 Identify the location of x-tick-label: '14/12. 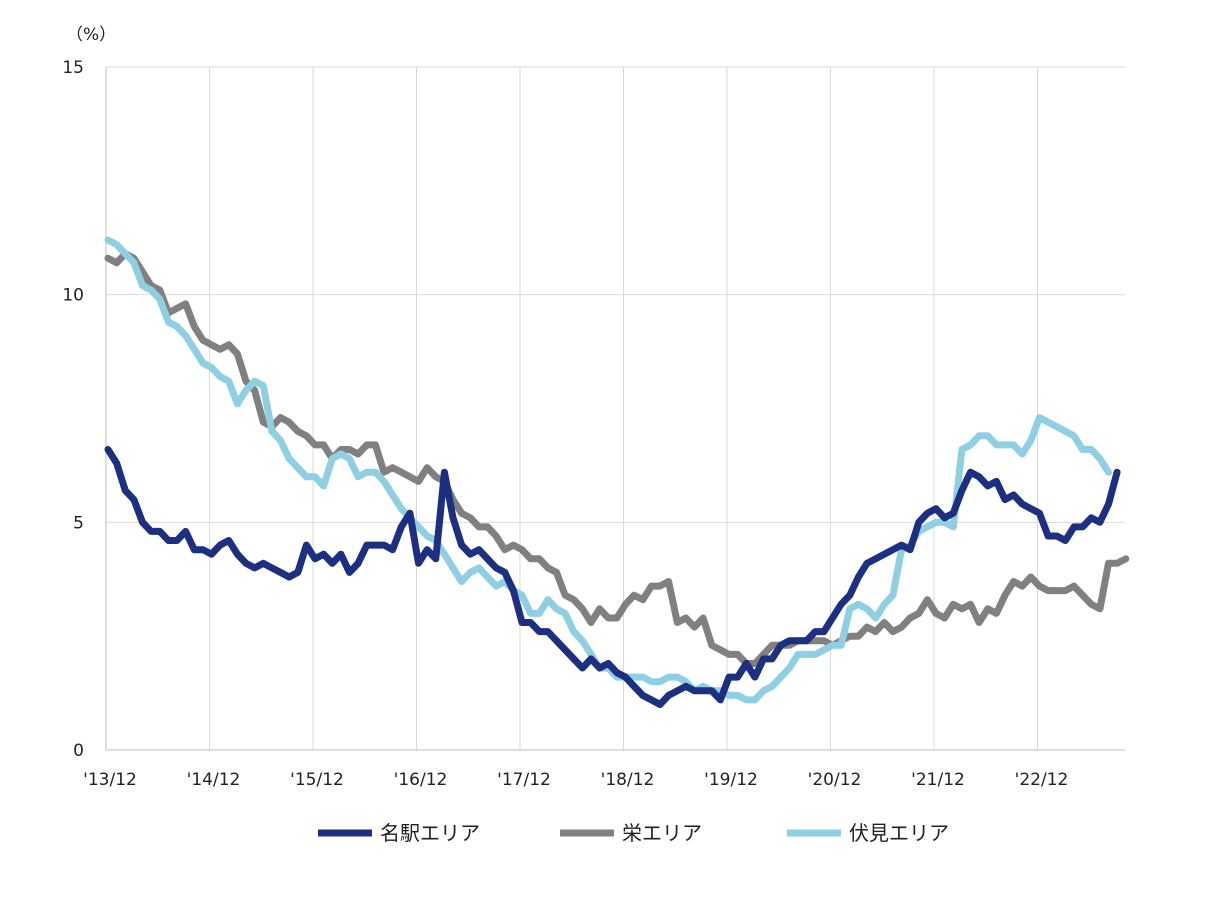
(214, 780).